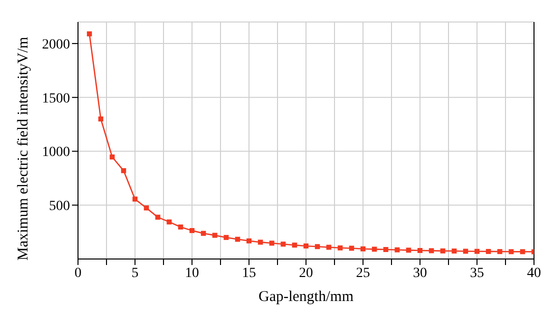 The width and height of the screenshot is (550, 317). What do you see at coordinates (477, 273) in the screenshot?
I see `x-tick-label: 35` at bounding box center [477, 273].